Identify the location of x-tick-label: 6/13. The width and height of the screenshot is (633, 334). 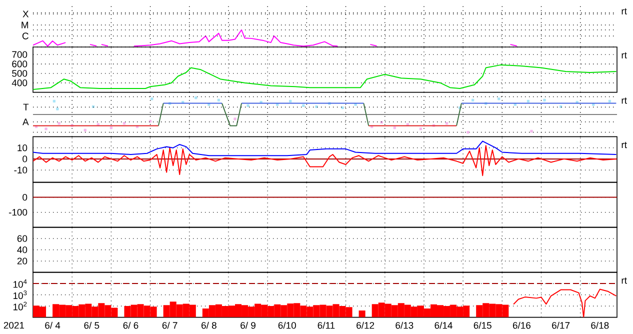
(405, 325).